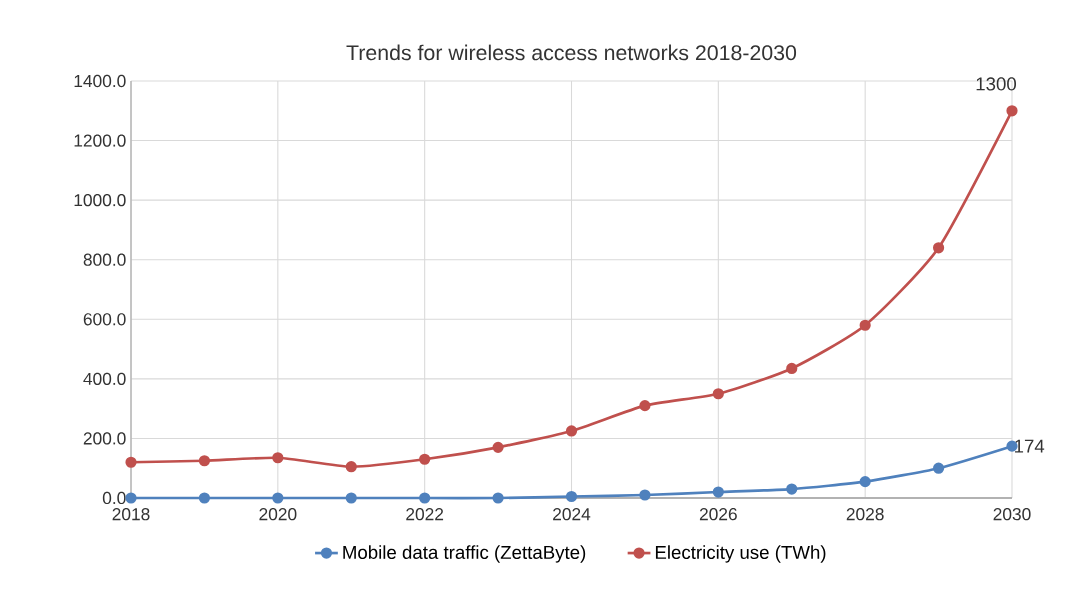  Describe the element at coordinates (718, 514) in the screenshot. I see `x-tick-label: 2026` at that location.